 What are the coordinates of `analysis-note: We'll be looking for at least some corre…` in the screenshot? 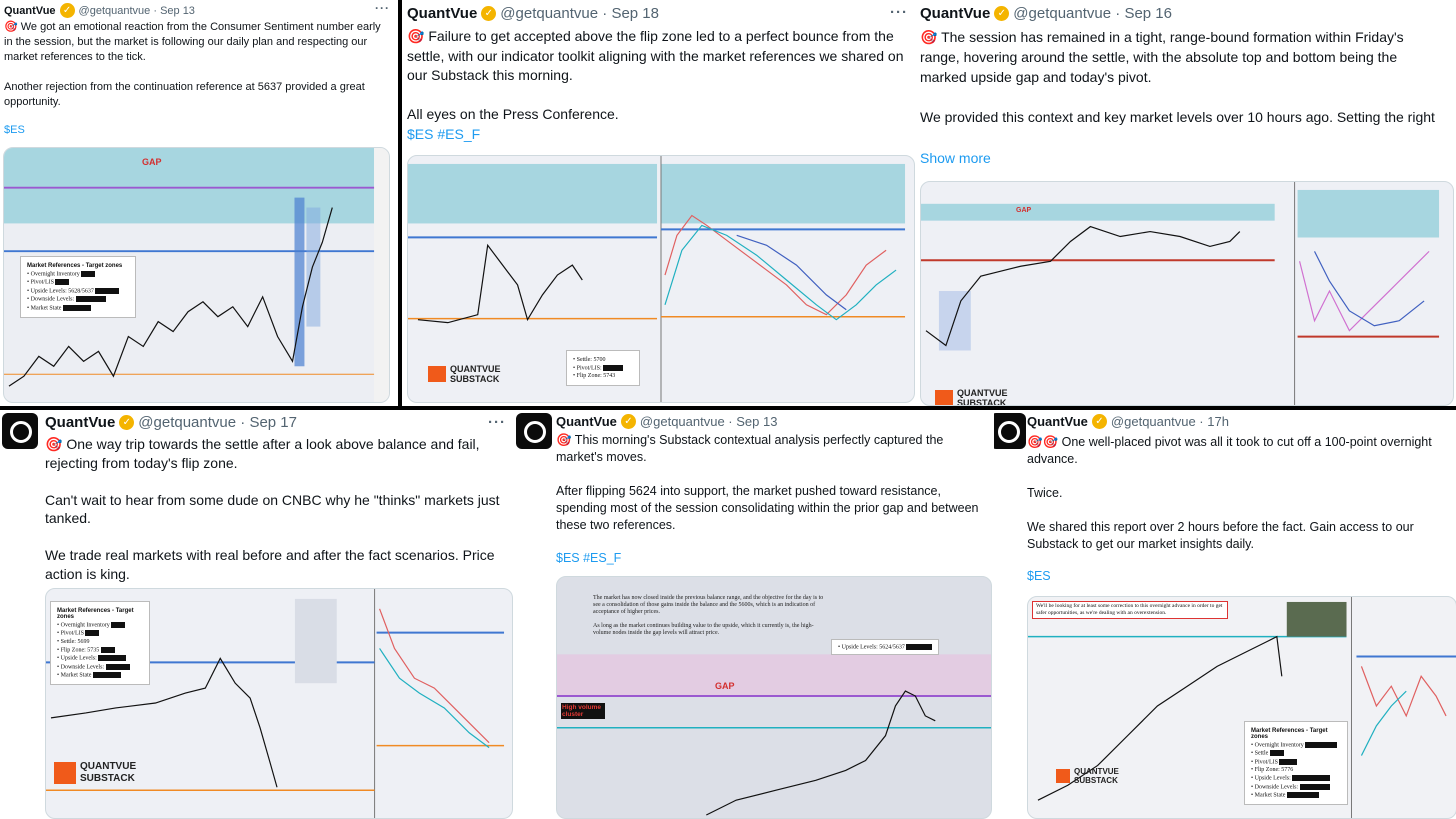 It's located at (1130, 610).